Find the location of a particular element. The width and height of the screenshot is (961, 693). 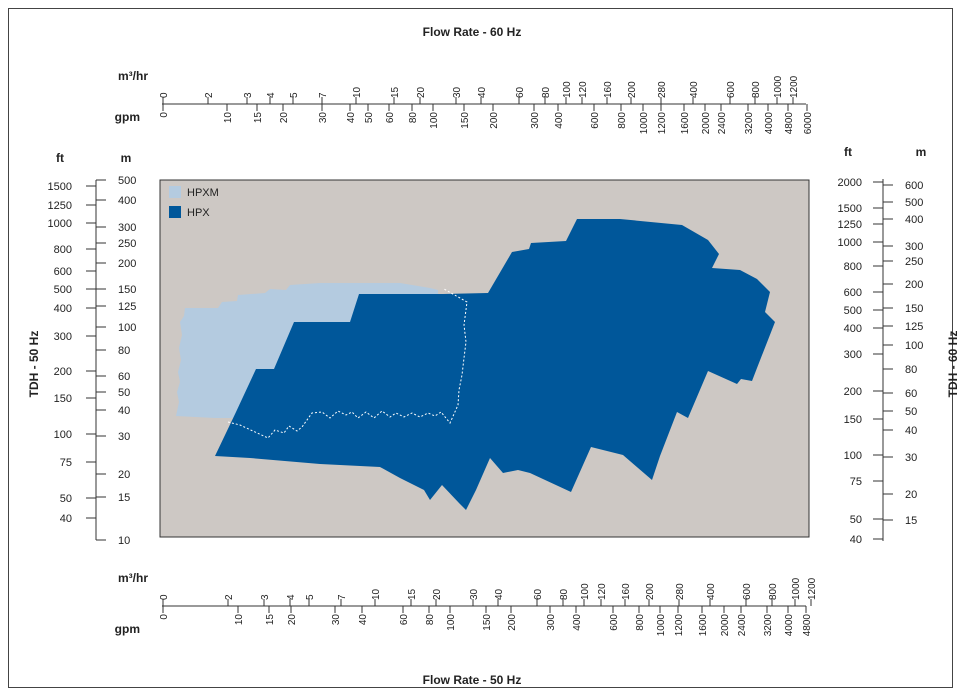

top-gpm-tick-label: 40 is located at coordinates (351, 118).